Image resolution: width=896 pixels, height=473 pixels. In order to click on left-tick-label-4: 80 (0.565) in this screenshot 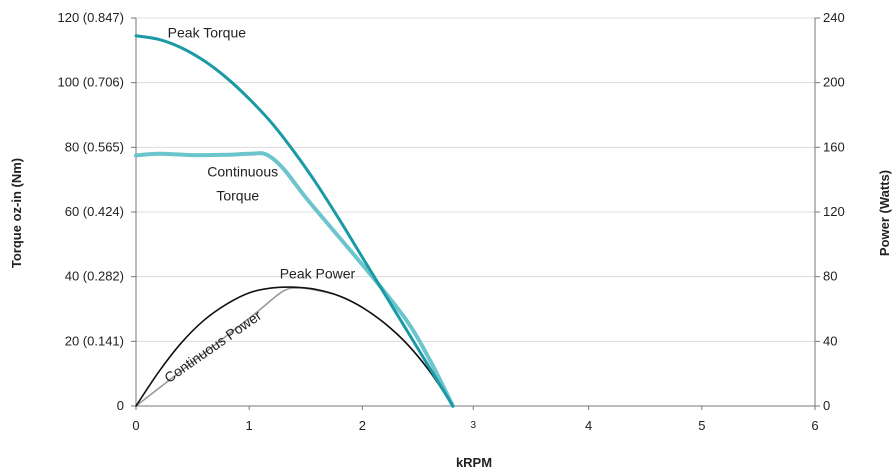, I will do `click(94, 146)`.